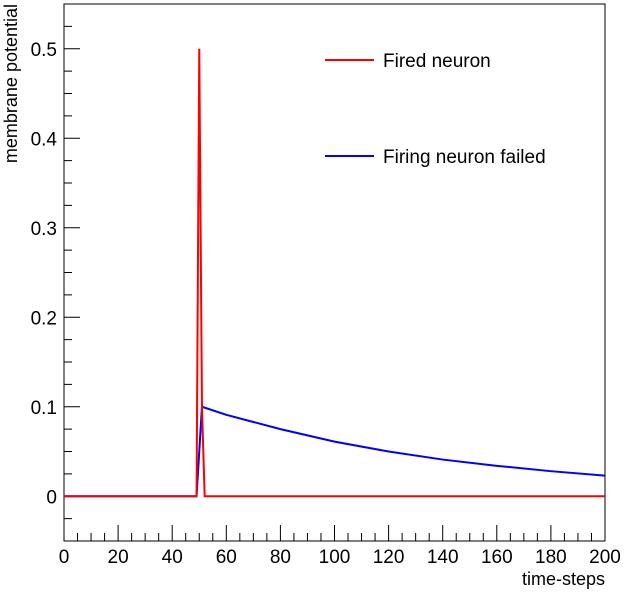 The width and height of the screenshot is (626, 592). Describe the element at coordinates (497, 557) in the screenshot. I see `x-tick-label: 160` at that location.